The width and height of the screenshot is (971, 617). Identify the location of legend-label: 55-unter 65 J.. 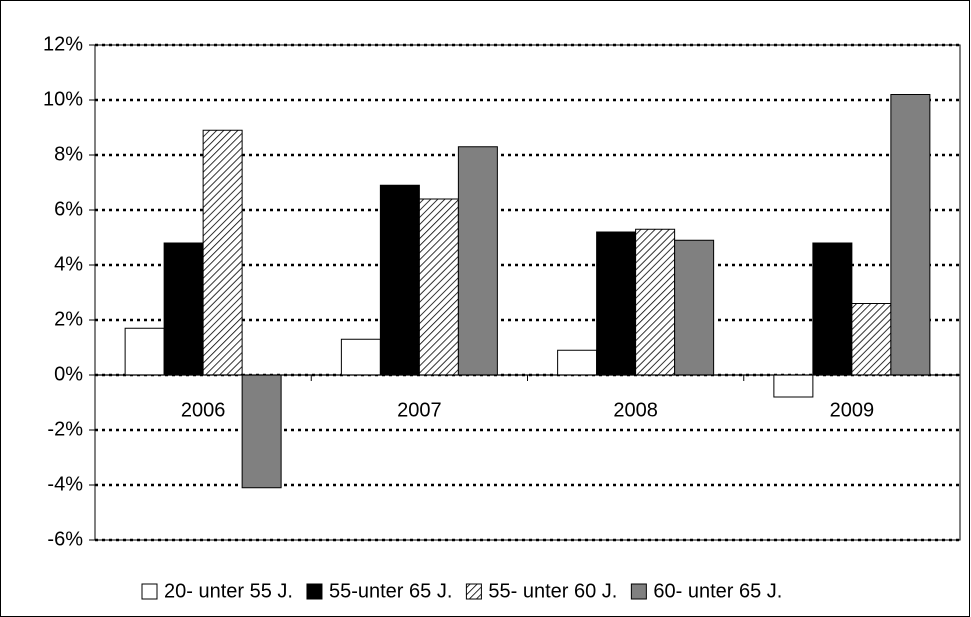
(390, 591).